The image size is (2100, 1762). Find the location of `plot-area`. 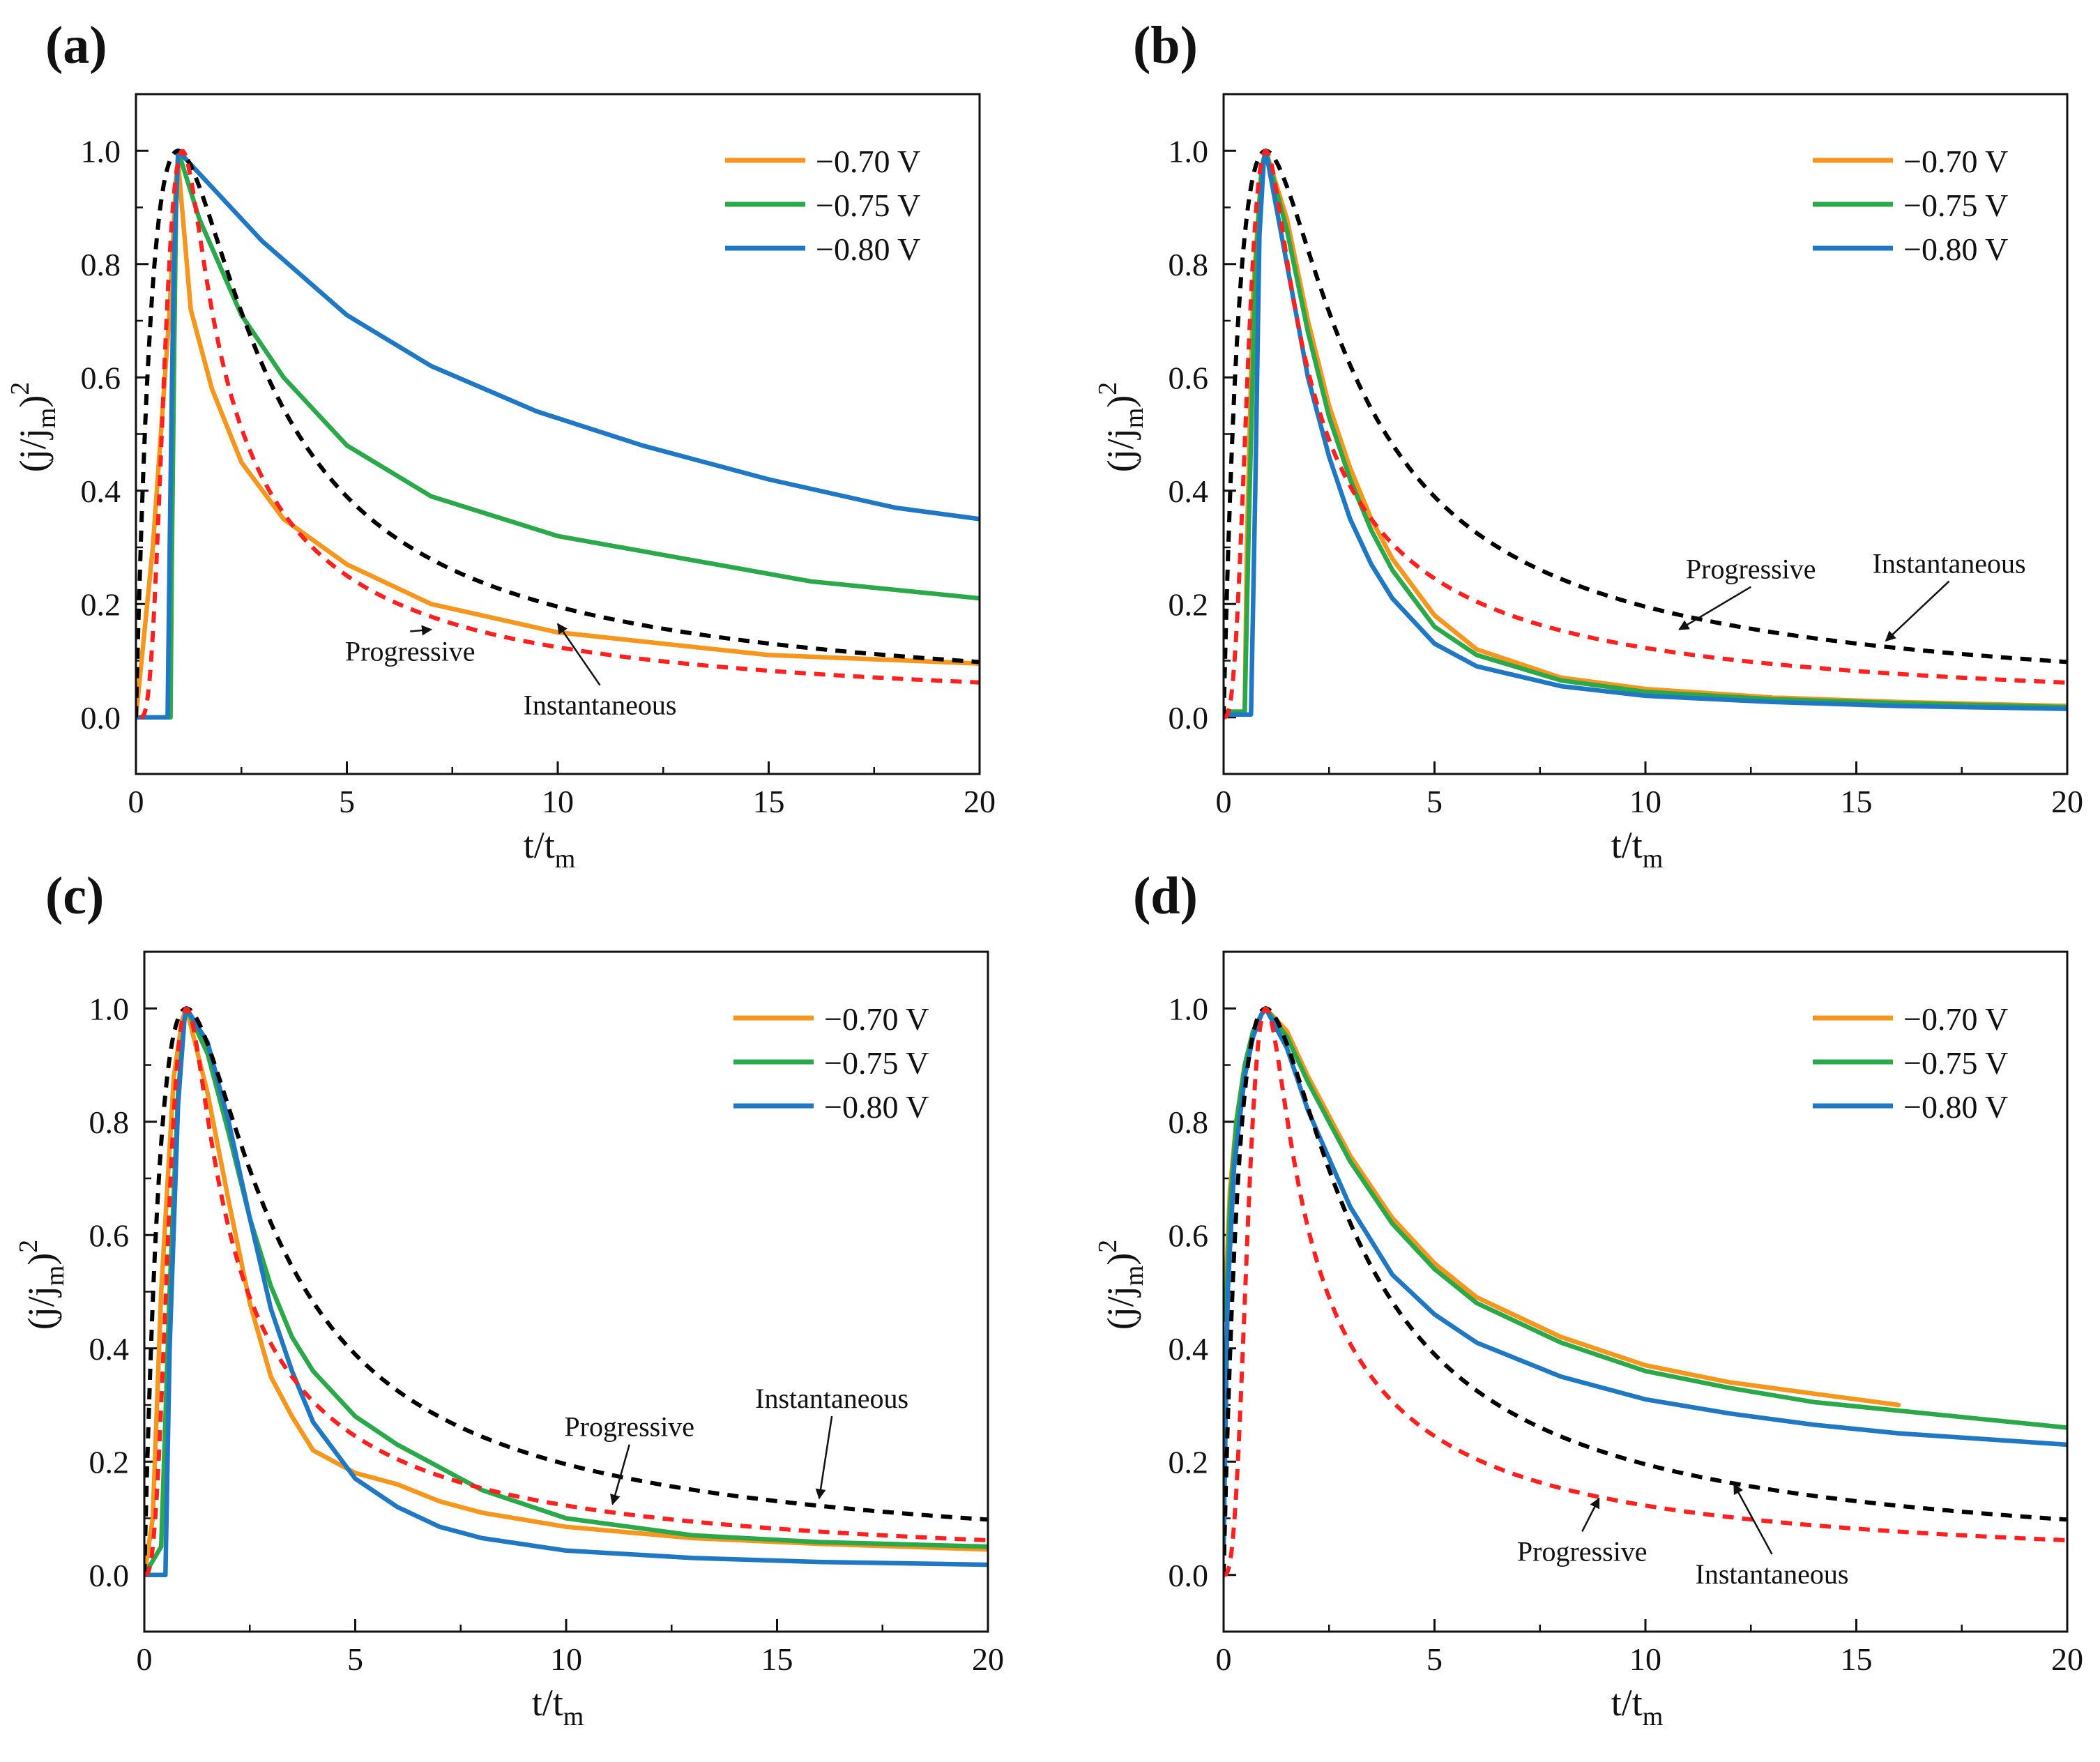

plot-area is located at coordinates (1646, 434).